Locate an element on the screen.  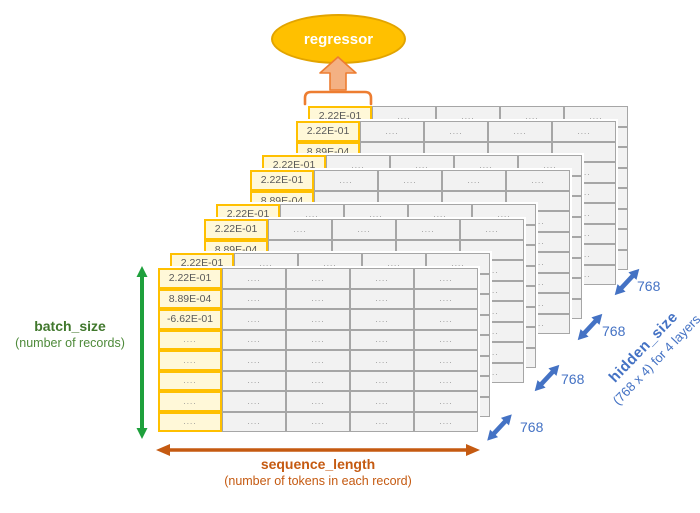
batch-size-title: batch_size is located at coordinates (70, 326).